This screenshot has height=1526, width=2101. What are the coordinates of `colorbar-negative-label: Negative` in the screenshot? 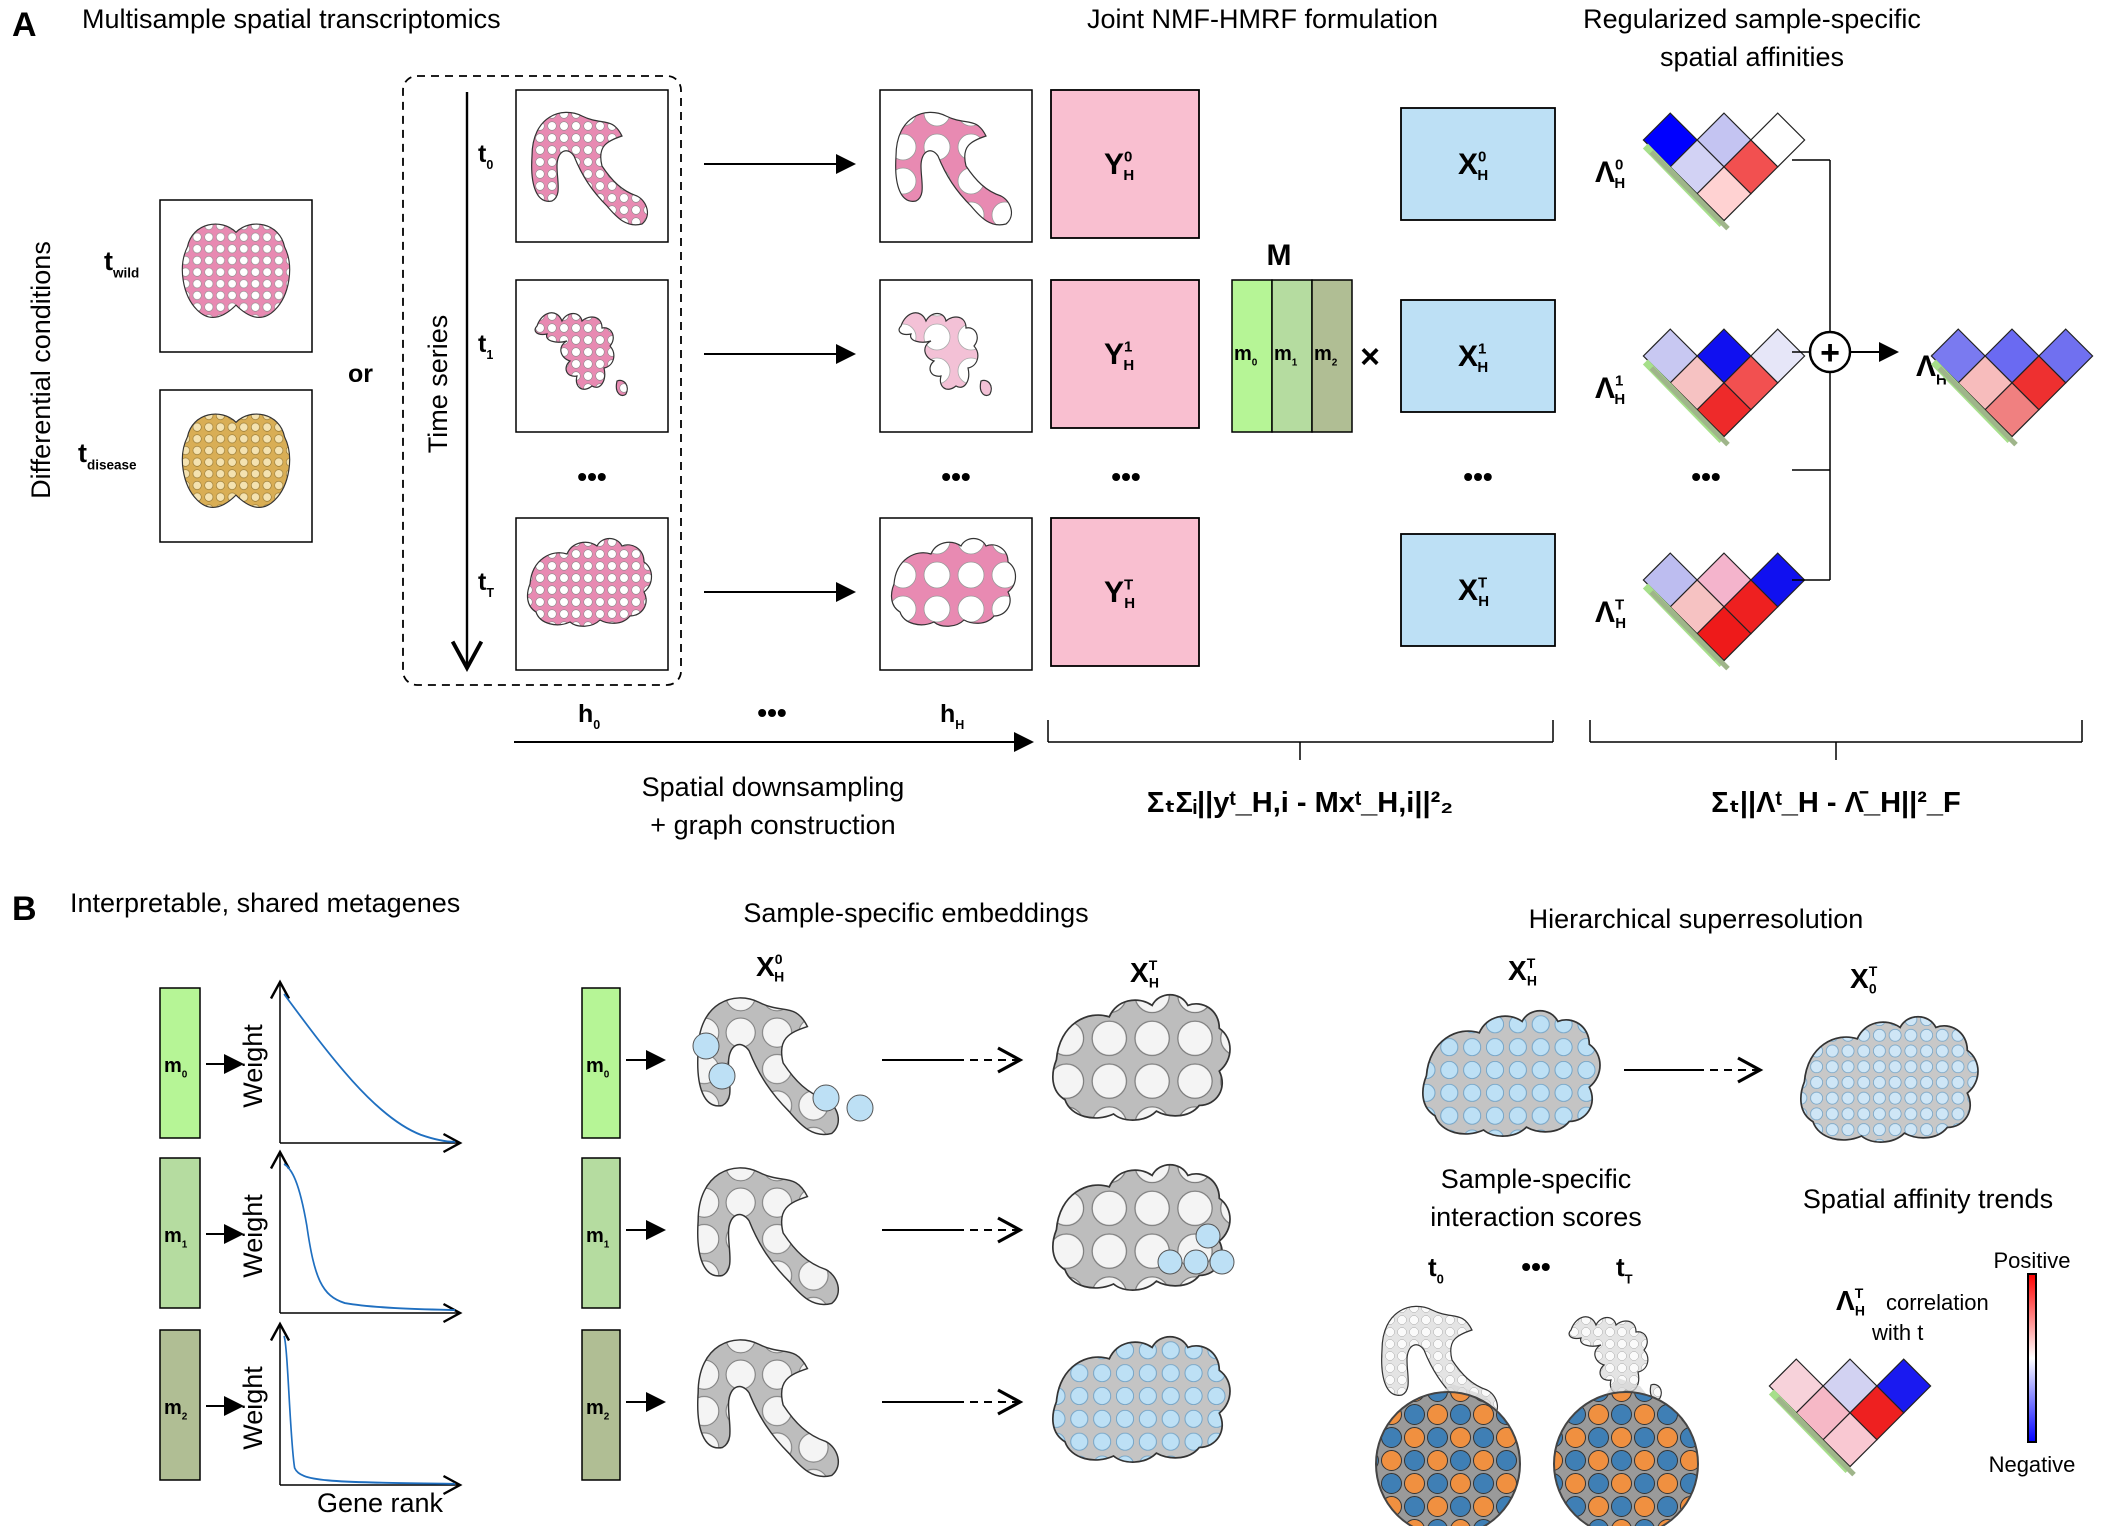 It's located at (2032, 1464).